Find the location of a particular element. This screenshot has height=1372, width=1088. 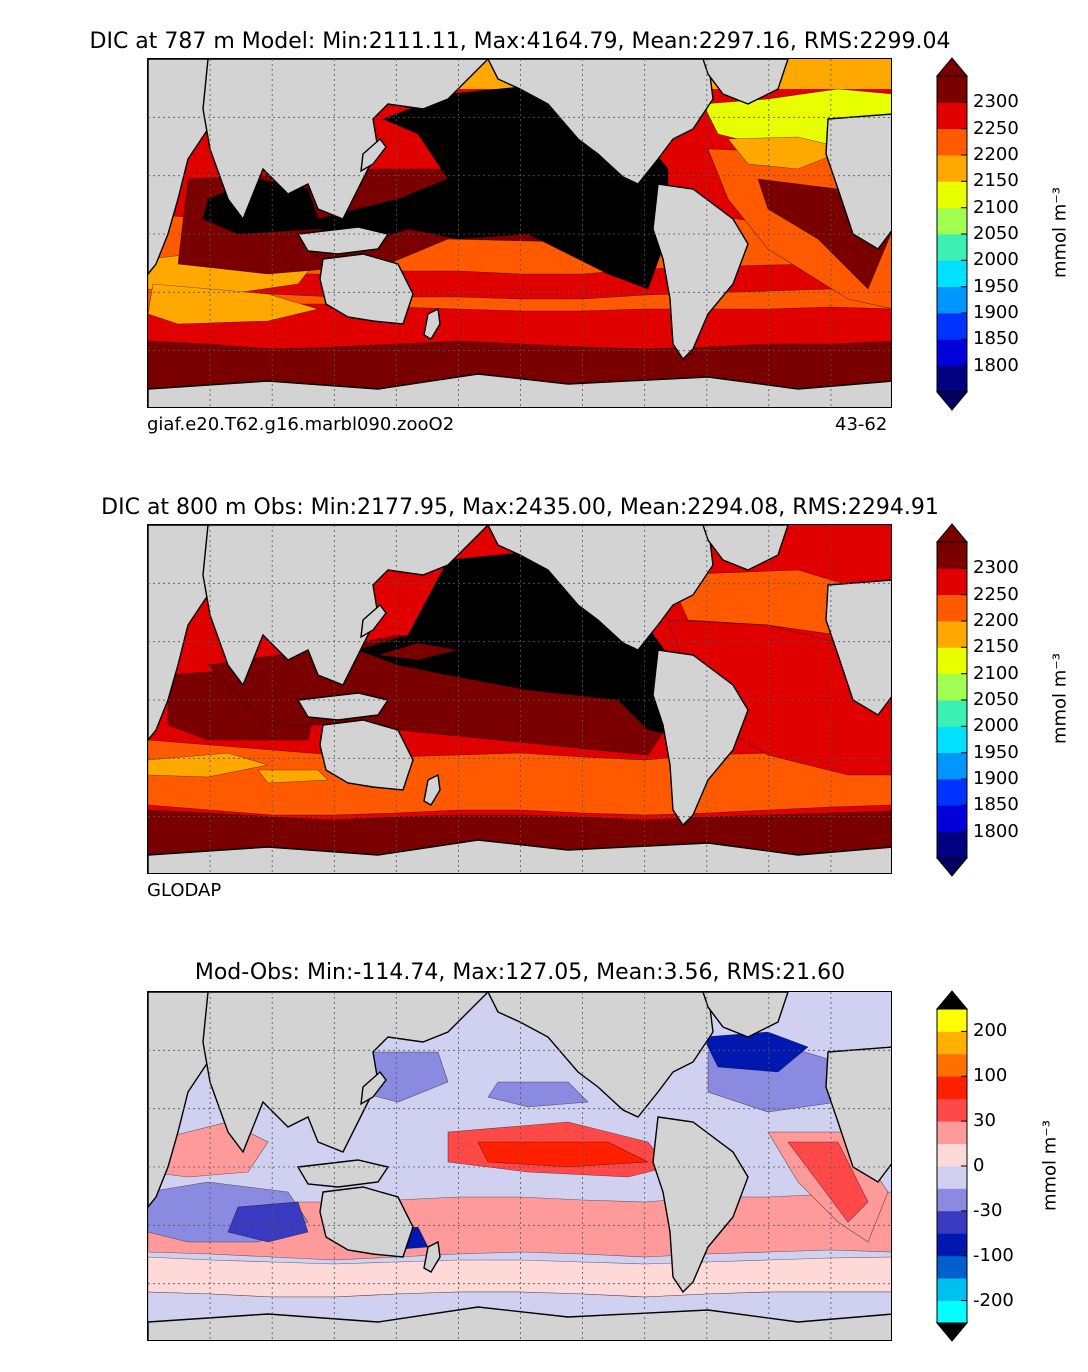

field-south-band-small is located at coordinates (519, 1277).